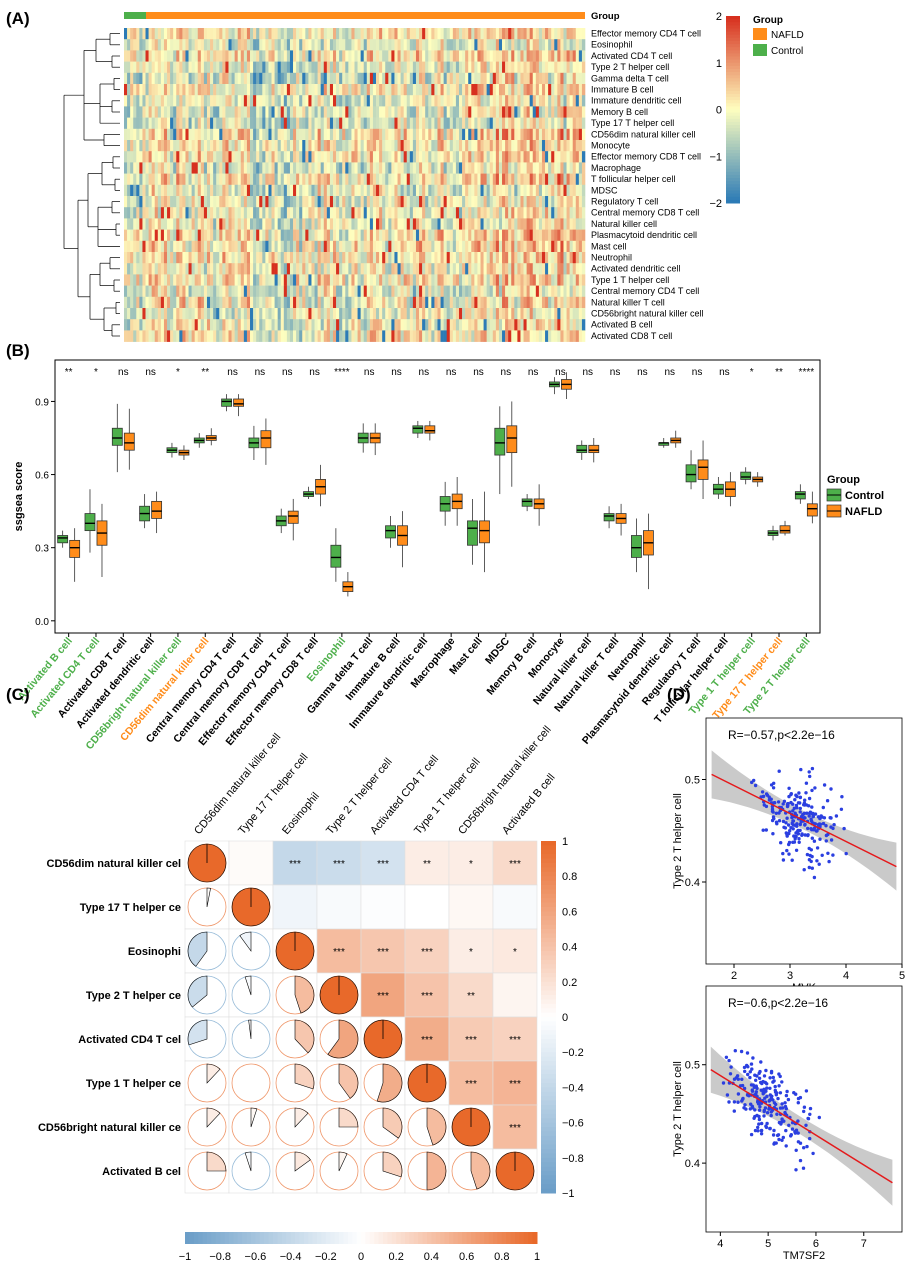 Image resolution: width=906 pixels, height=1272 pixels. I want to click on significance-label: ns, so click(369, 372).